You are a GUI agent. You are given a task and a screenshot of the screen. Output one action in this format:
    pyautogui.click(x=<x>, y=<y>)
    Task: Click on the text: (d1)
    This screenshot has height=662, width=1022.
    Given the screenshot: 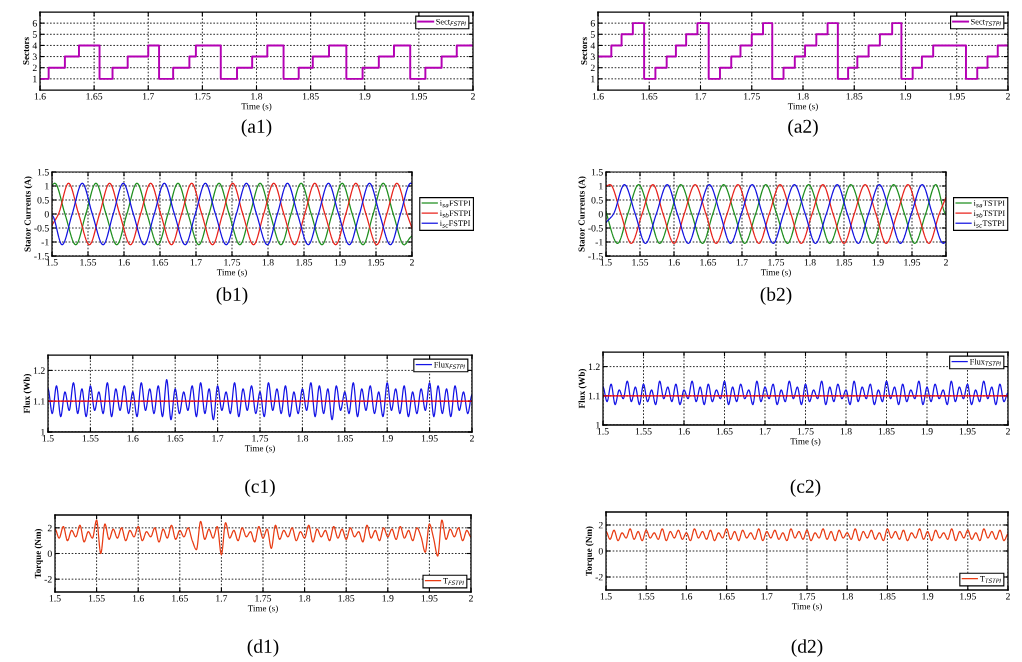 What is the action you would take?
    pyautogui.click(x=263, y=648)
    